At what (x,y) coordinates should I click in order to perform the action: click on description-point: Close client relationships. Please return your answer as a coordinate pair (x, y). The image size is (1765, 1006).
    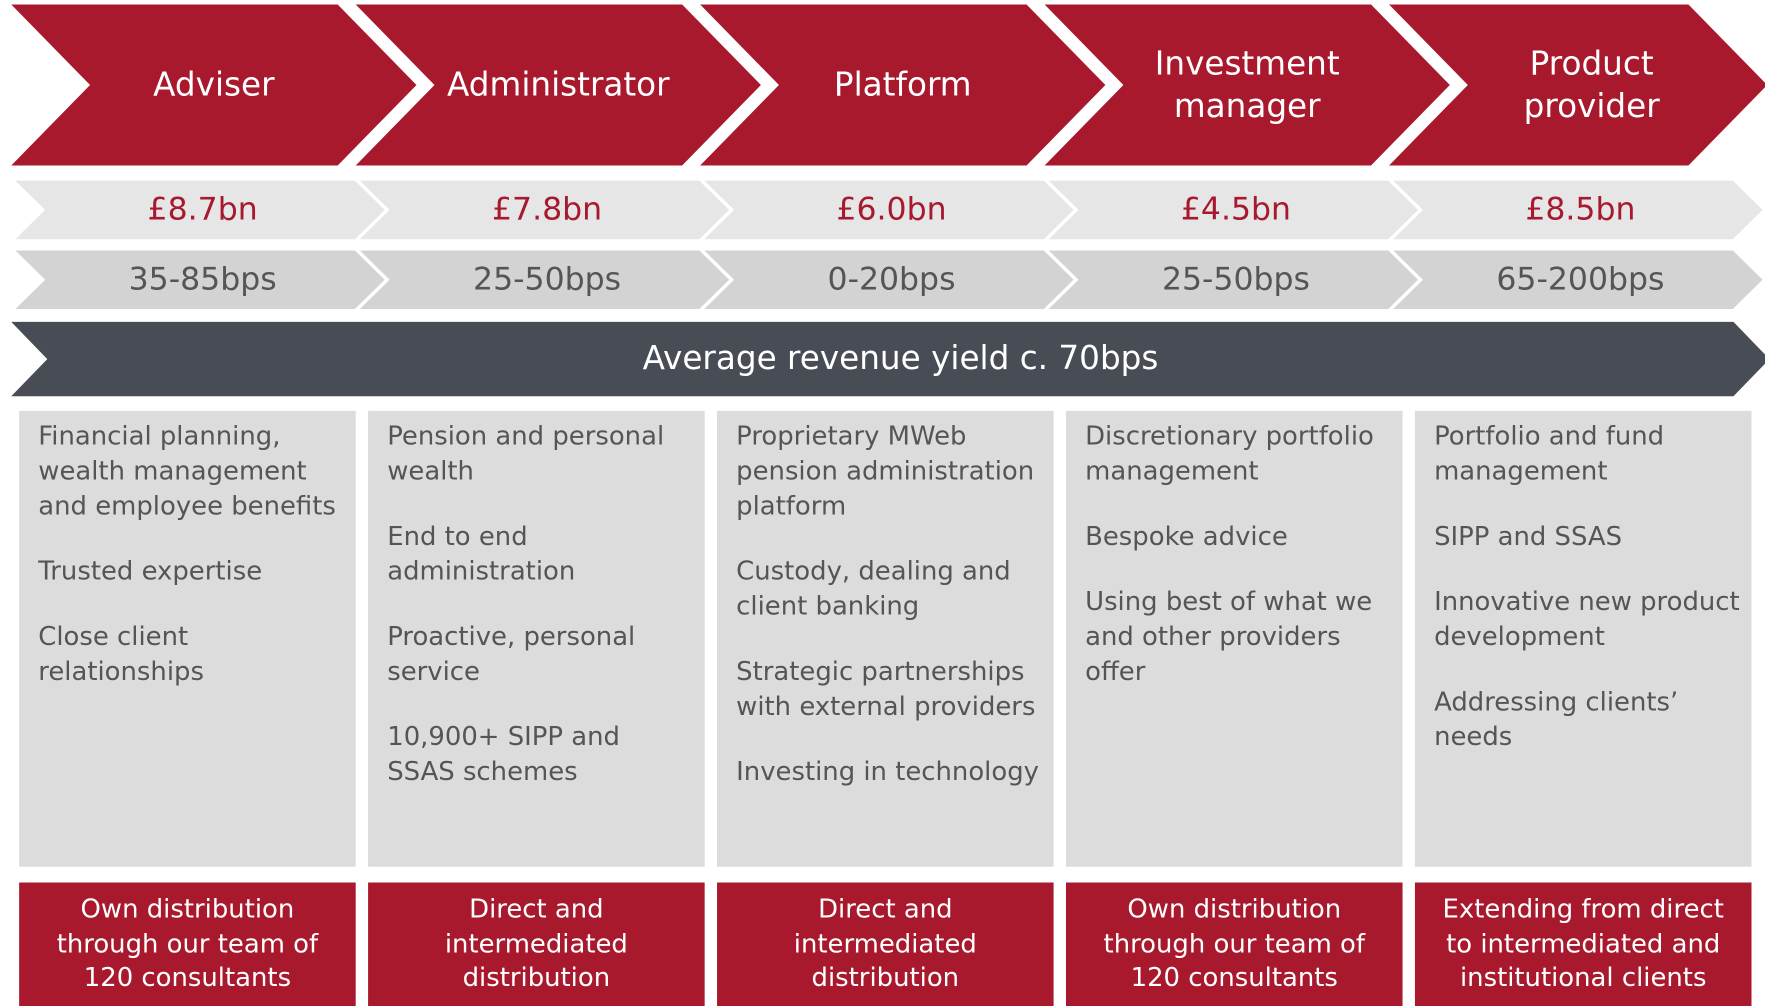
    Looking at the image, I should click on (121, 654).